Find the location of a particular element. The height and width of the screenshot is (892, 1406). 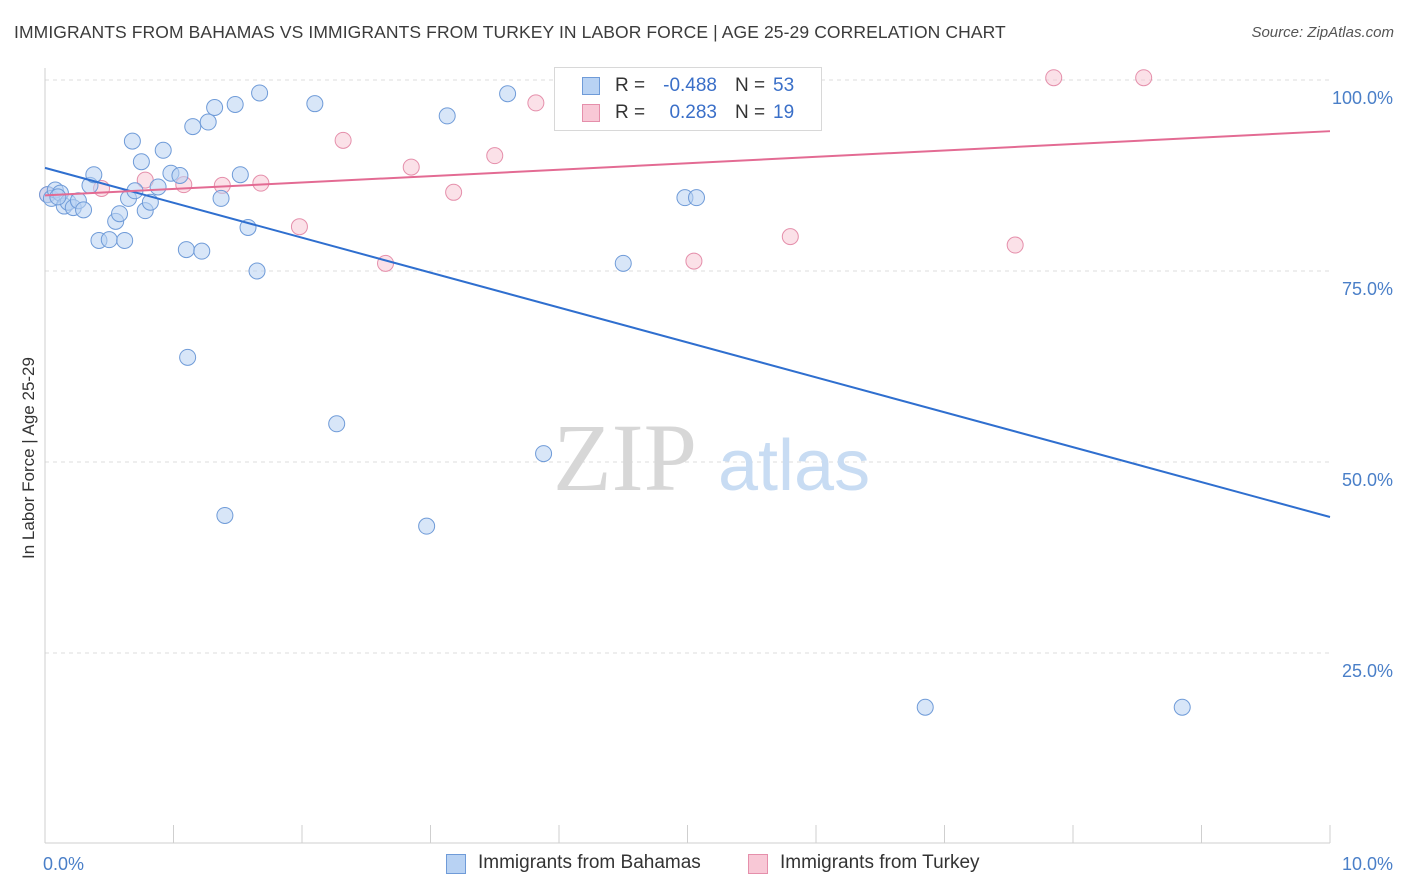

stats-row-turkey: R = 0.283 N = 19 is located at coordinates (688, 115).